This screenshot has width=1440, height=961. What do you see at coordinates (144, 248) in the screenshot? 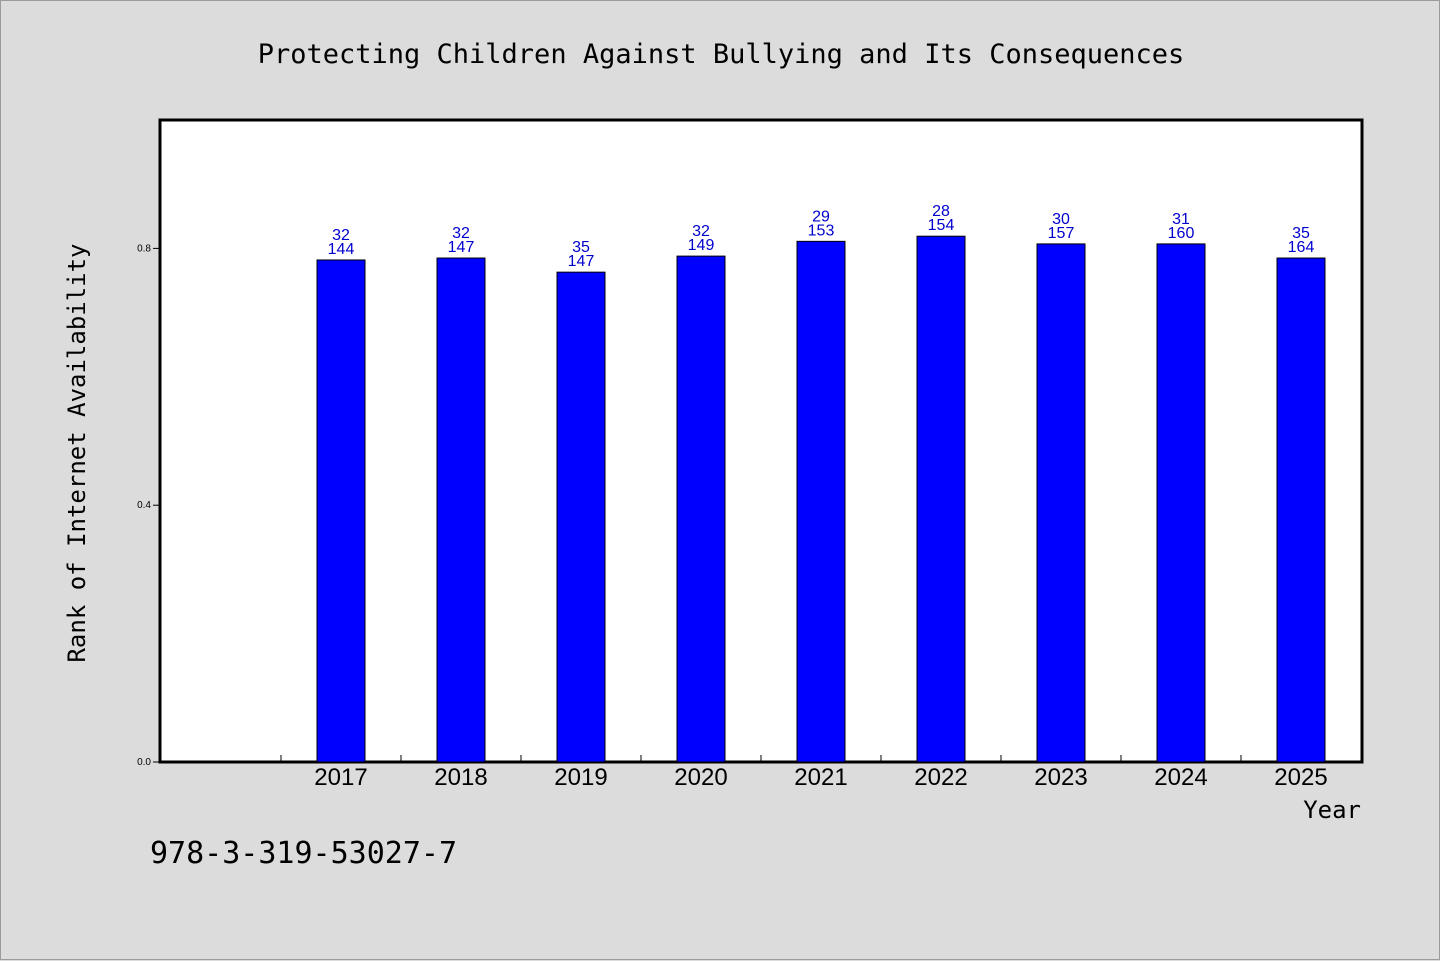
I see `y-tick-label: 0.8` at bounding box center [144, 248].